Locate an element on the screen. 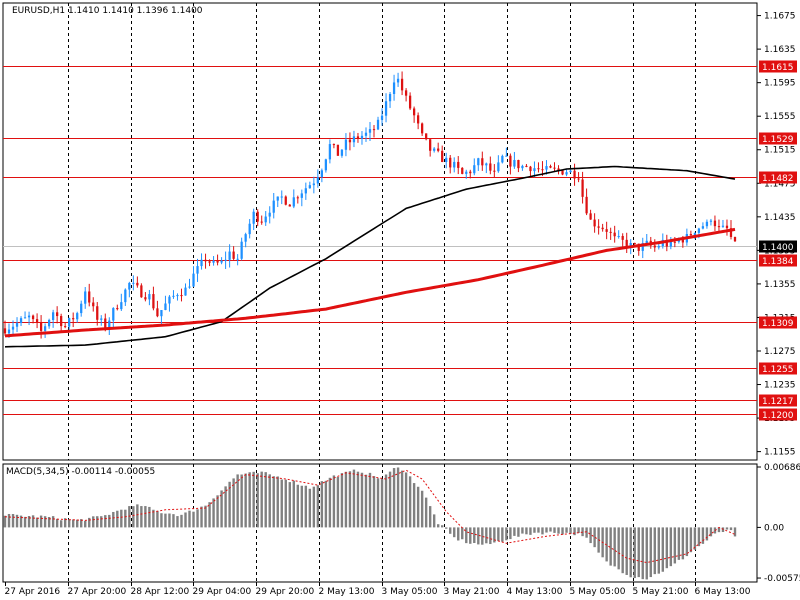 The width and height of the screenshot is (800, 600). price-tick-label: 1.1355 is located at coordinates (780, 285).